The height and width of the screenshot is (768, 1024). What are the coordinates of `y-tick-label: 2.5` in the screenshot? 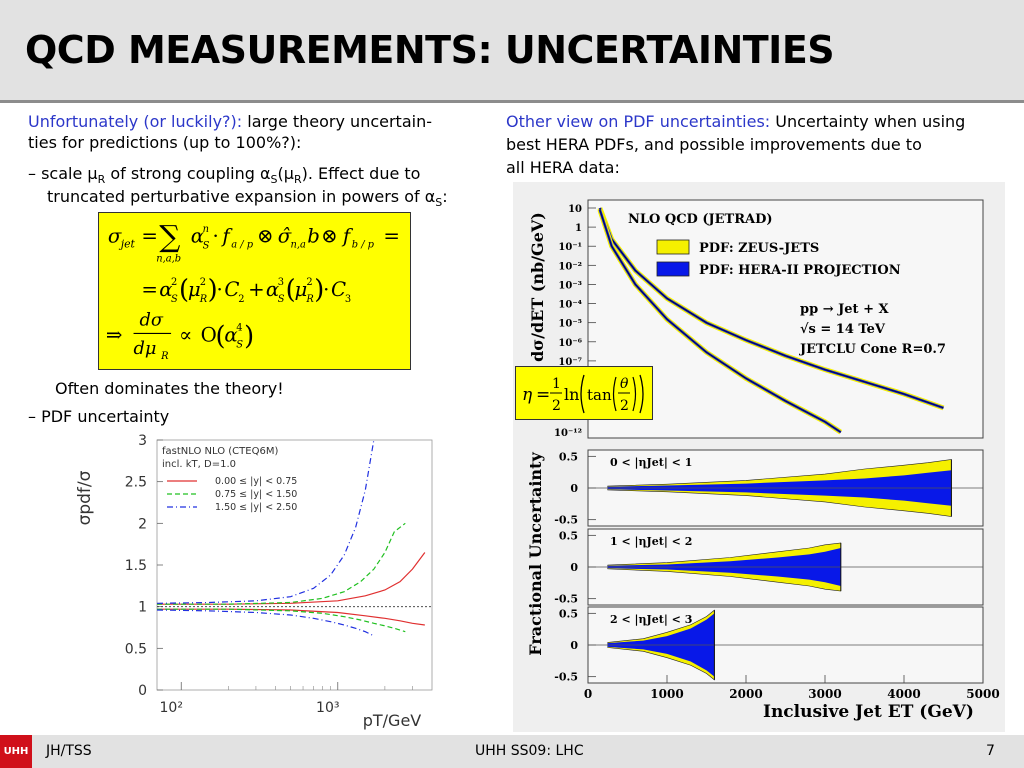 It's located at (136, 483).